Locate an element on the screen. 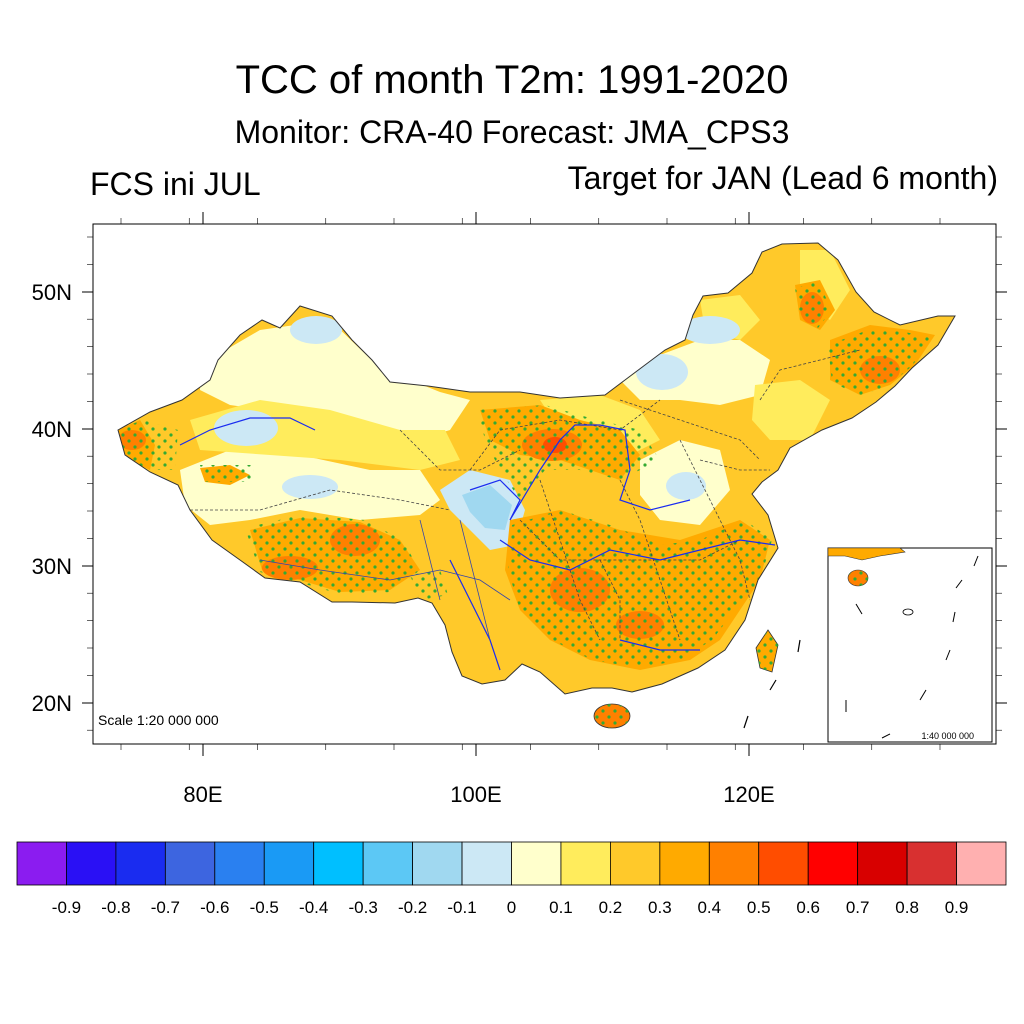 The height and width of the screenshot is (1024, 1024). colorbar-tick-label: -0.4 is located at coordinates (313, 907).